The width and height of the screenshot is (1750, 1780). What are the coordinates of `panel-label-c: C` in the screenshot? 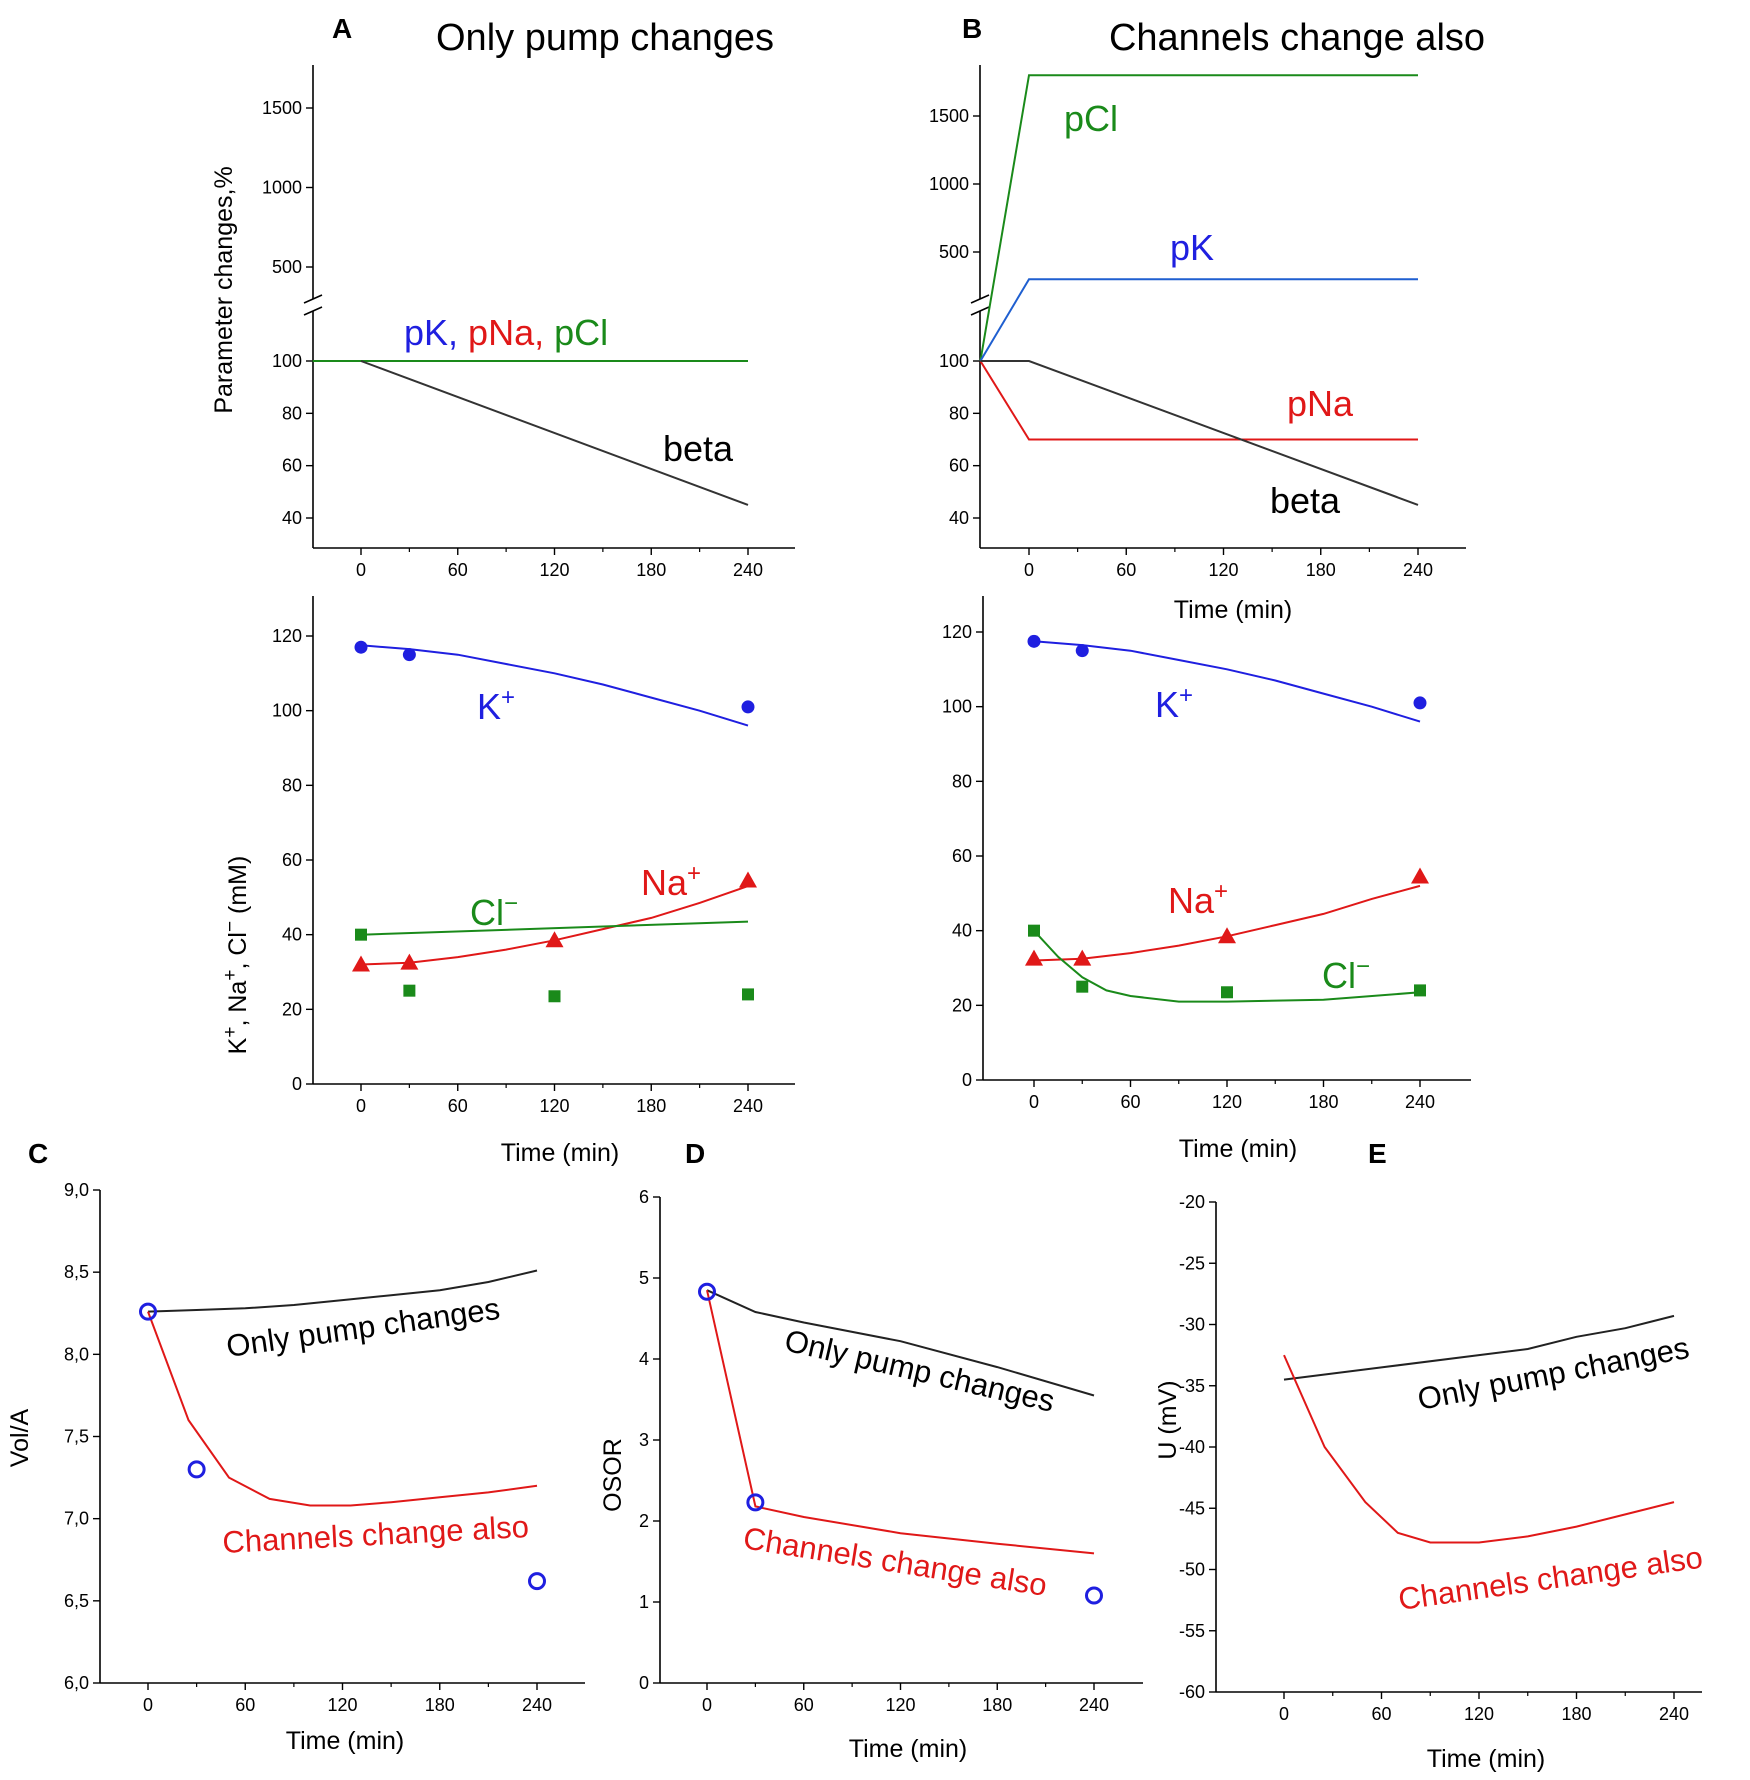 It's located at (38, 1153).